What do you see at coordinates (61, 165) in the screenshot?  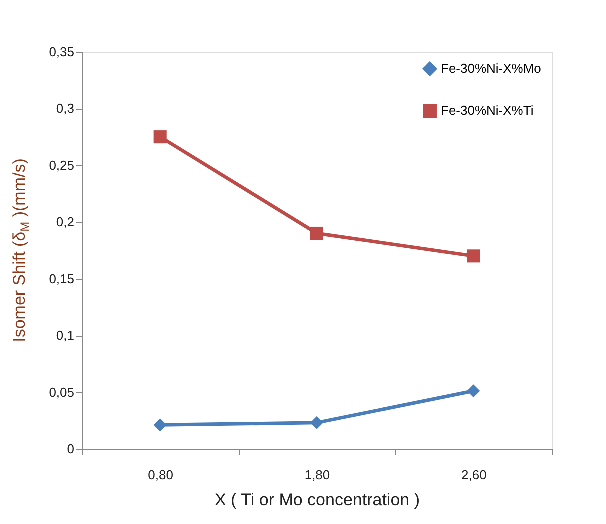 I see `y-tick-label: 0,25` at bounding box center [61, 165].